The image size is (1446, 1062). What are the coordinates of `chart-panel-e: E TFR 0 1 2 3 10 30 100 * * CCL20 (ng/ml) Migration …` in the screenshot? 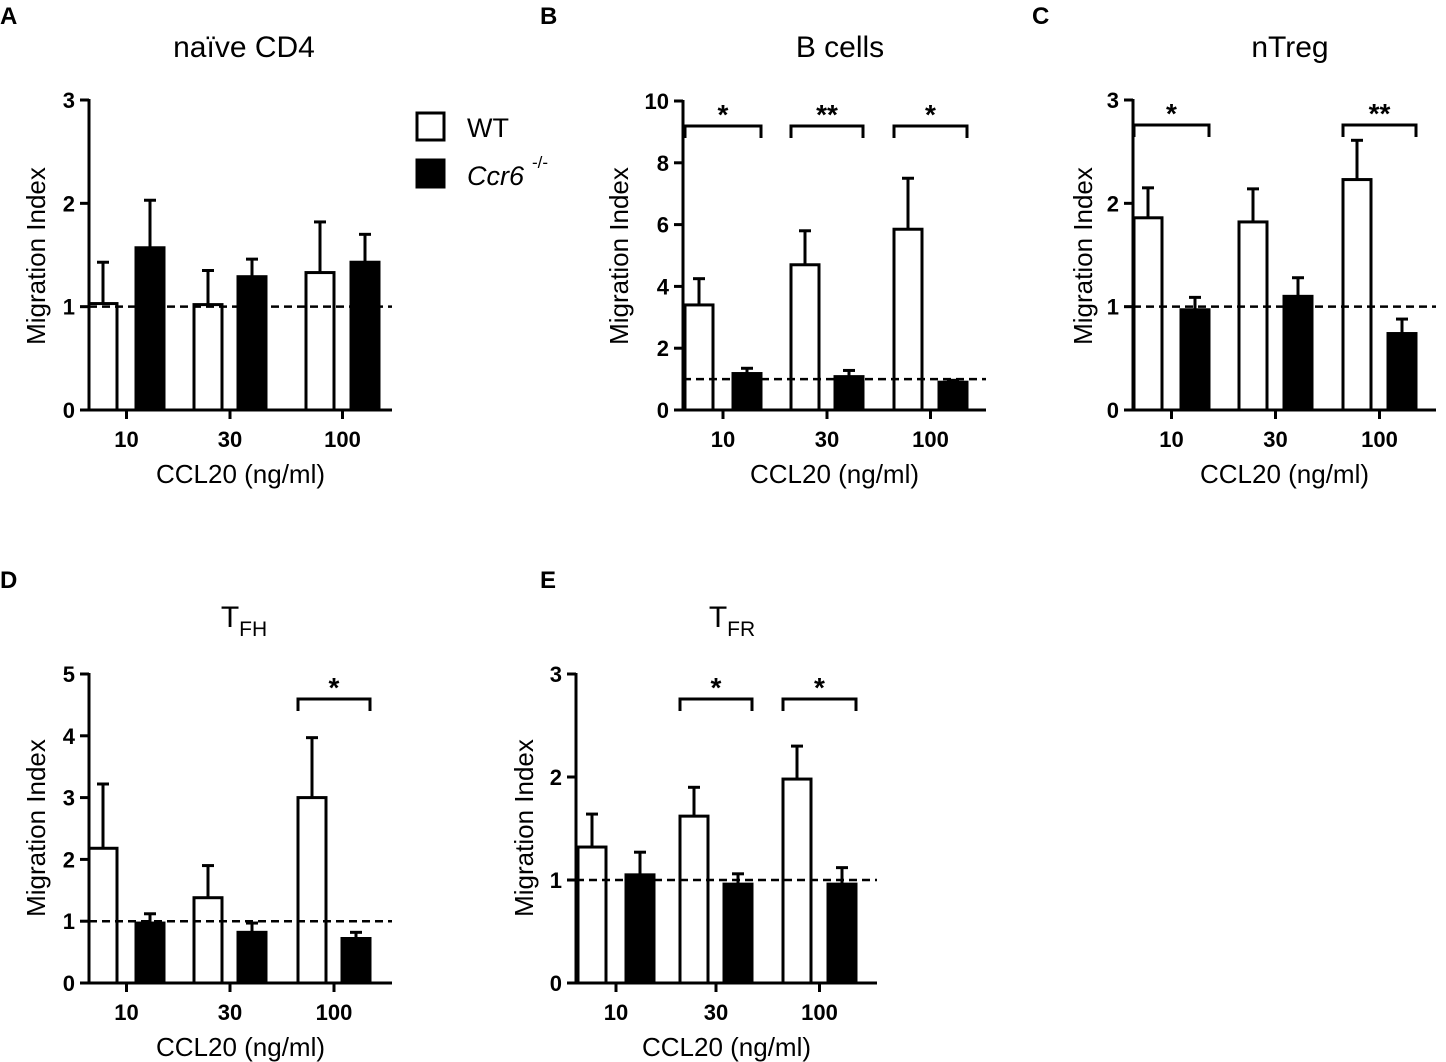 It's located at (693, 814).